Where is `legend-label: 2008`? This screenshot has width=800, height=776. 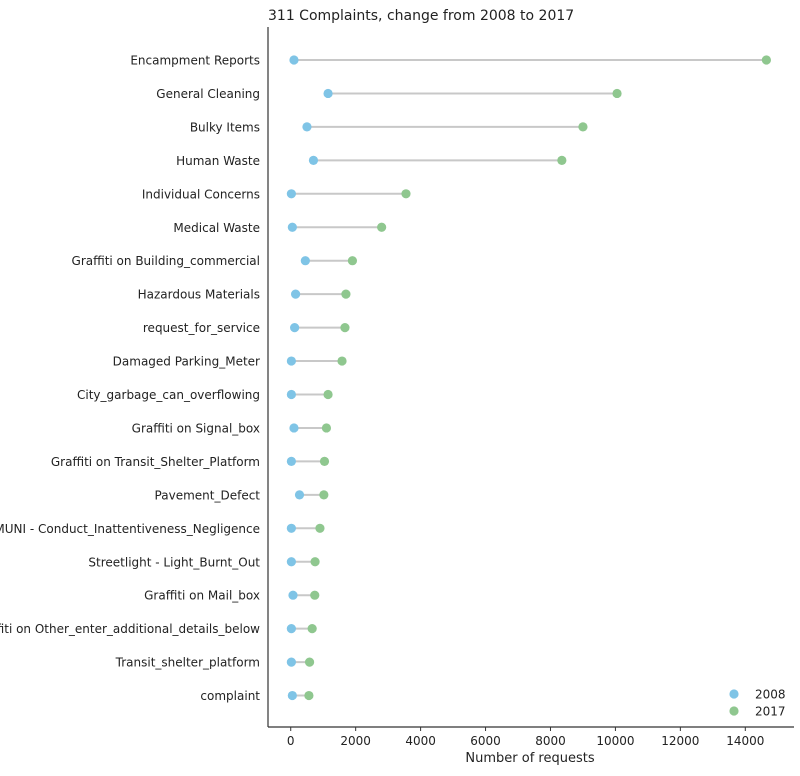 legend-label: 2008 is located at coordinates (770, 695).